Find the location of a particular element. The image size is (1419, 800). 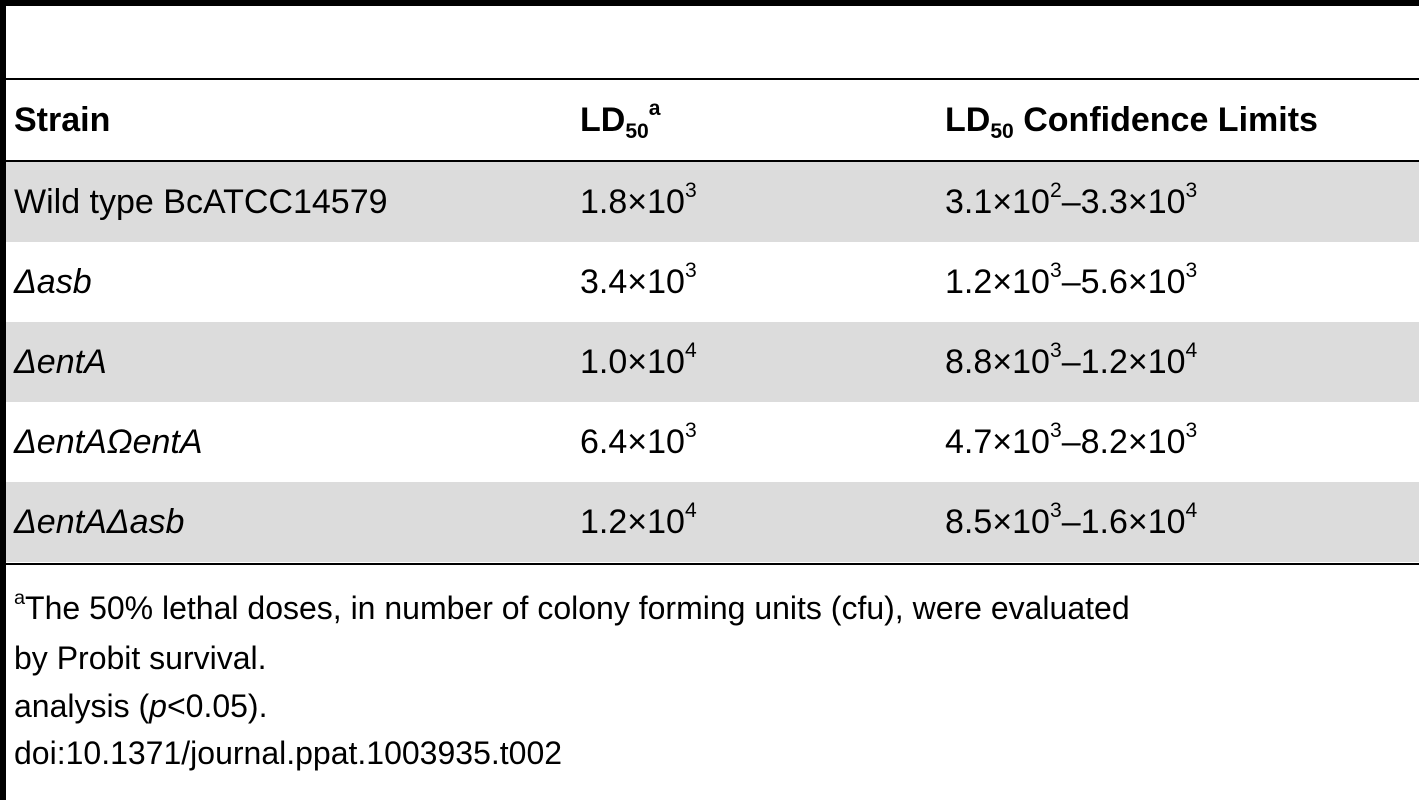

text-run: 8.8×10 is located at coordinates (997, 362).